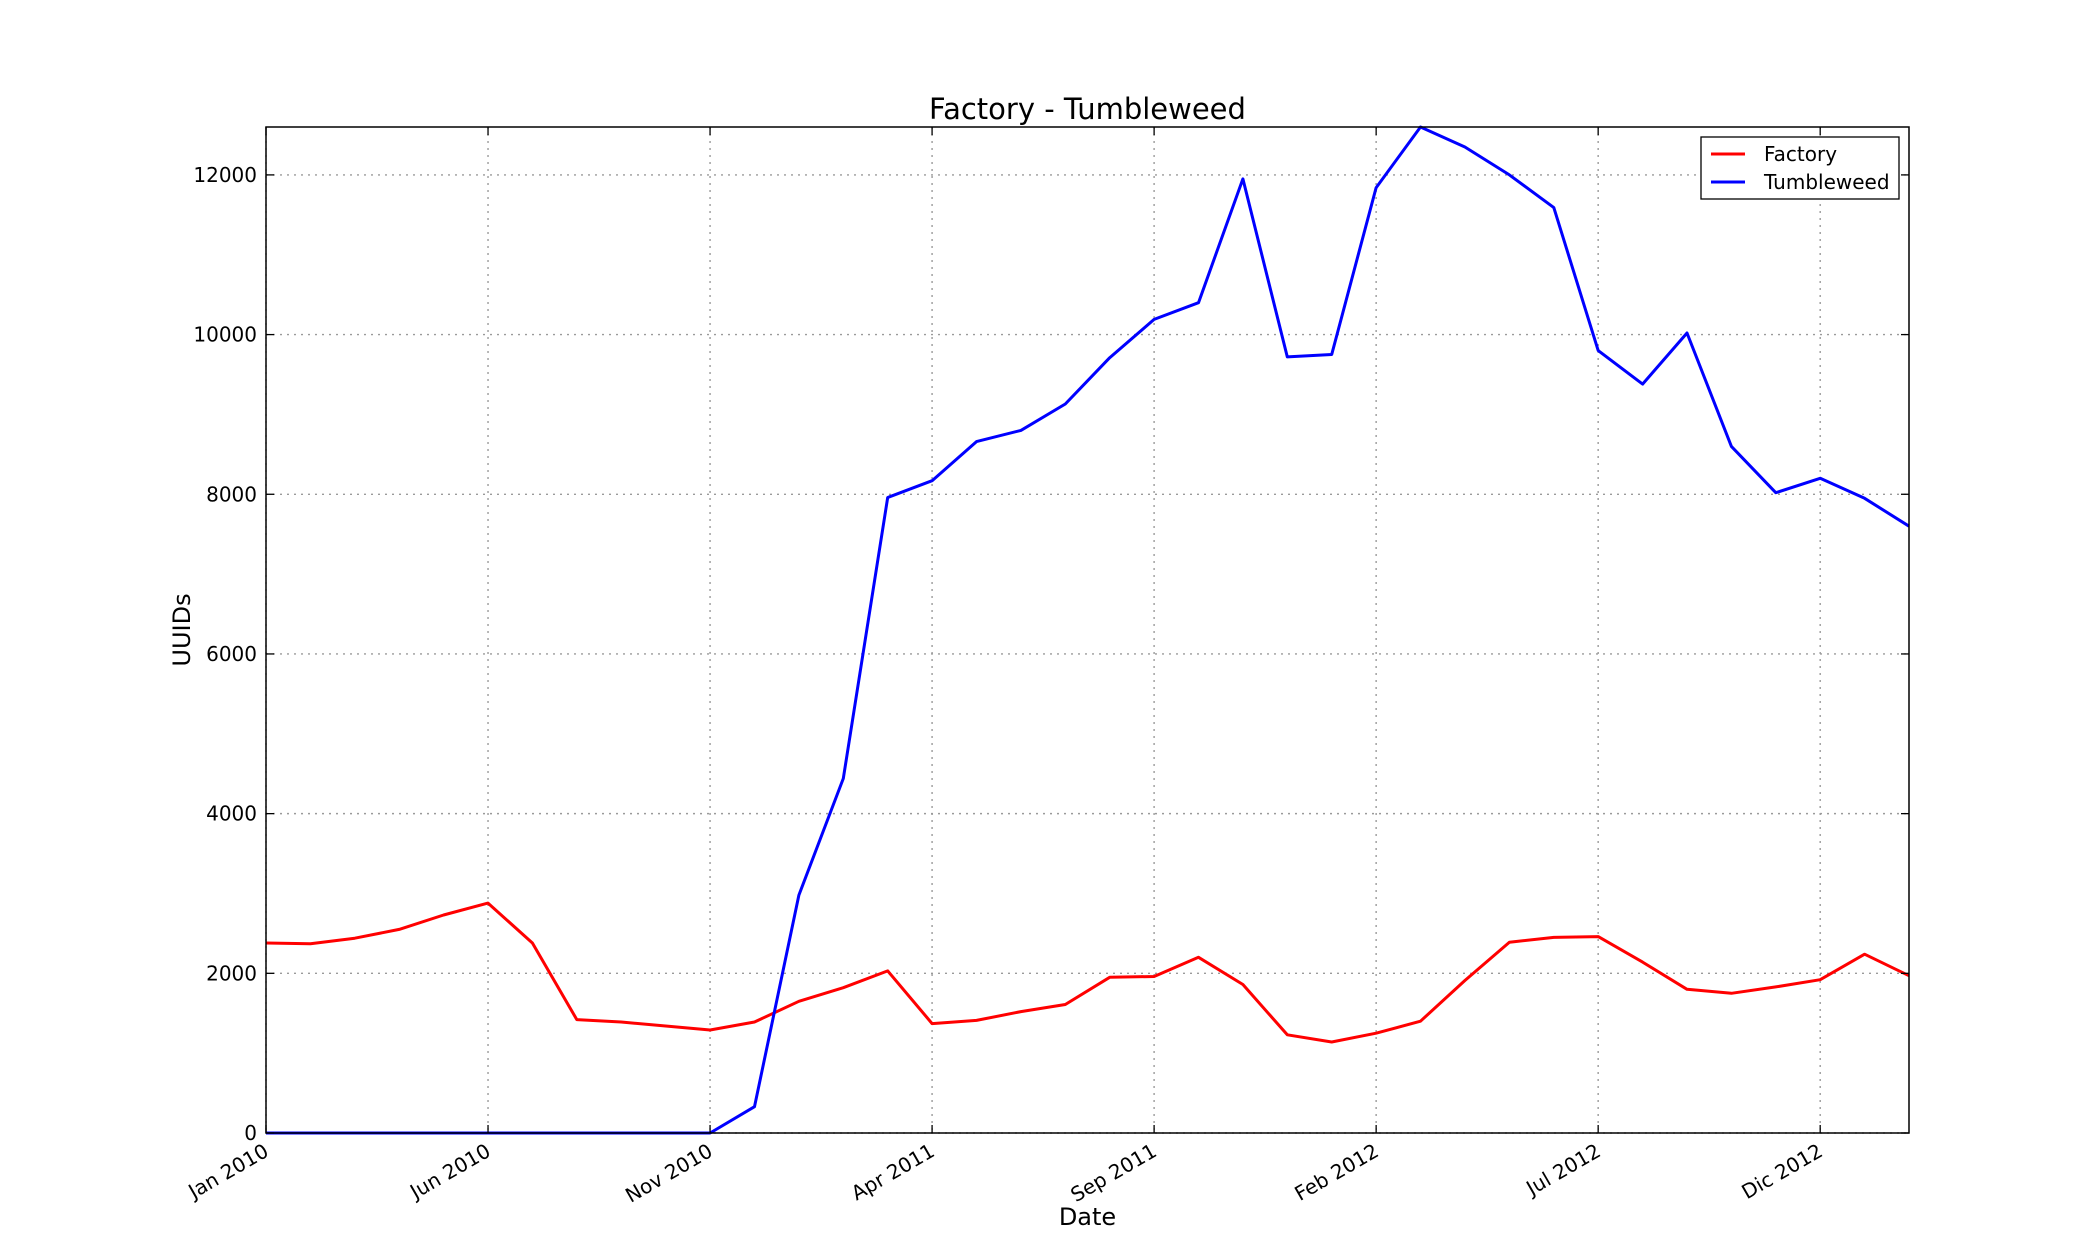  What do you see at coordinates (1826, 182) in the screenshot?
I see `legend-label-tumbleweed: Tumbleweed` at bounding box center [1826, 182].